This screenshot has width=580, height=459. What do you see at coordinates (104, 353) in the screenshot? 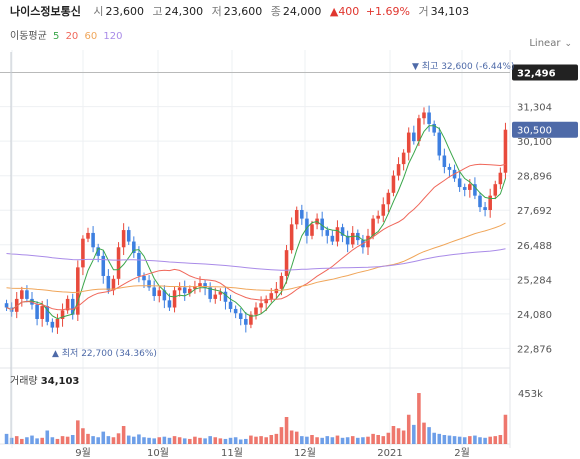
I see `low-marker-label: ▲ 최저 22,700 (34.36%)` at bounding box center [104, 353].